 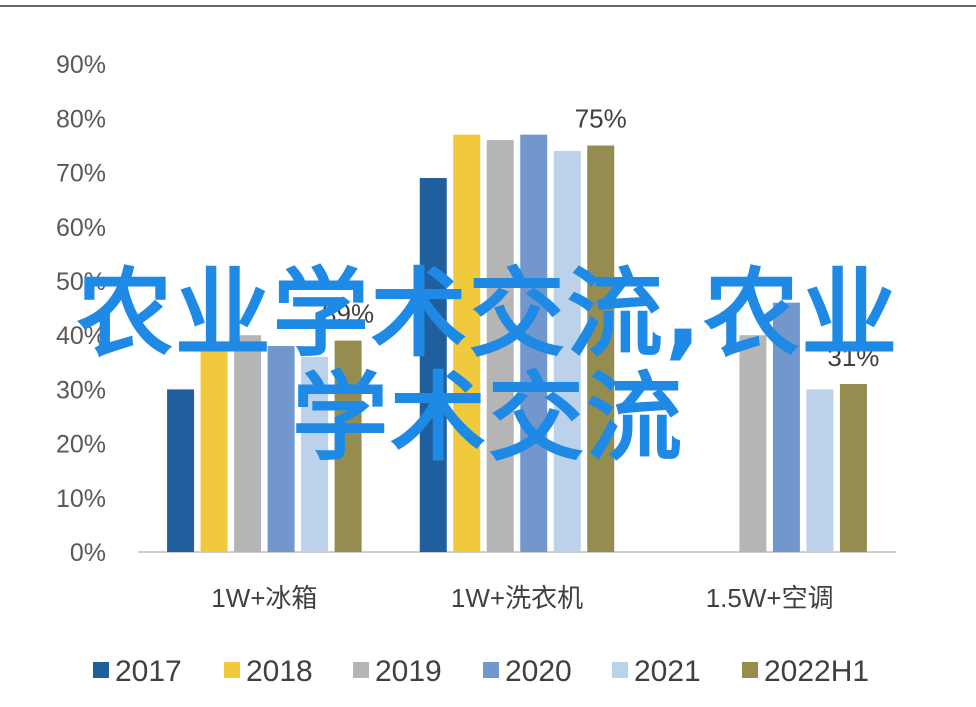 What do you see at coordinates (348, 314) in the screenshot?
I see `data-label: 39%` at bounding box center [348, 314].